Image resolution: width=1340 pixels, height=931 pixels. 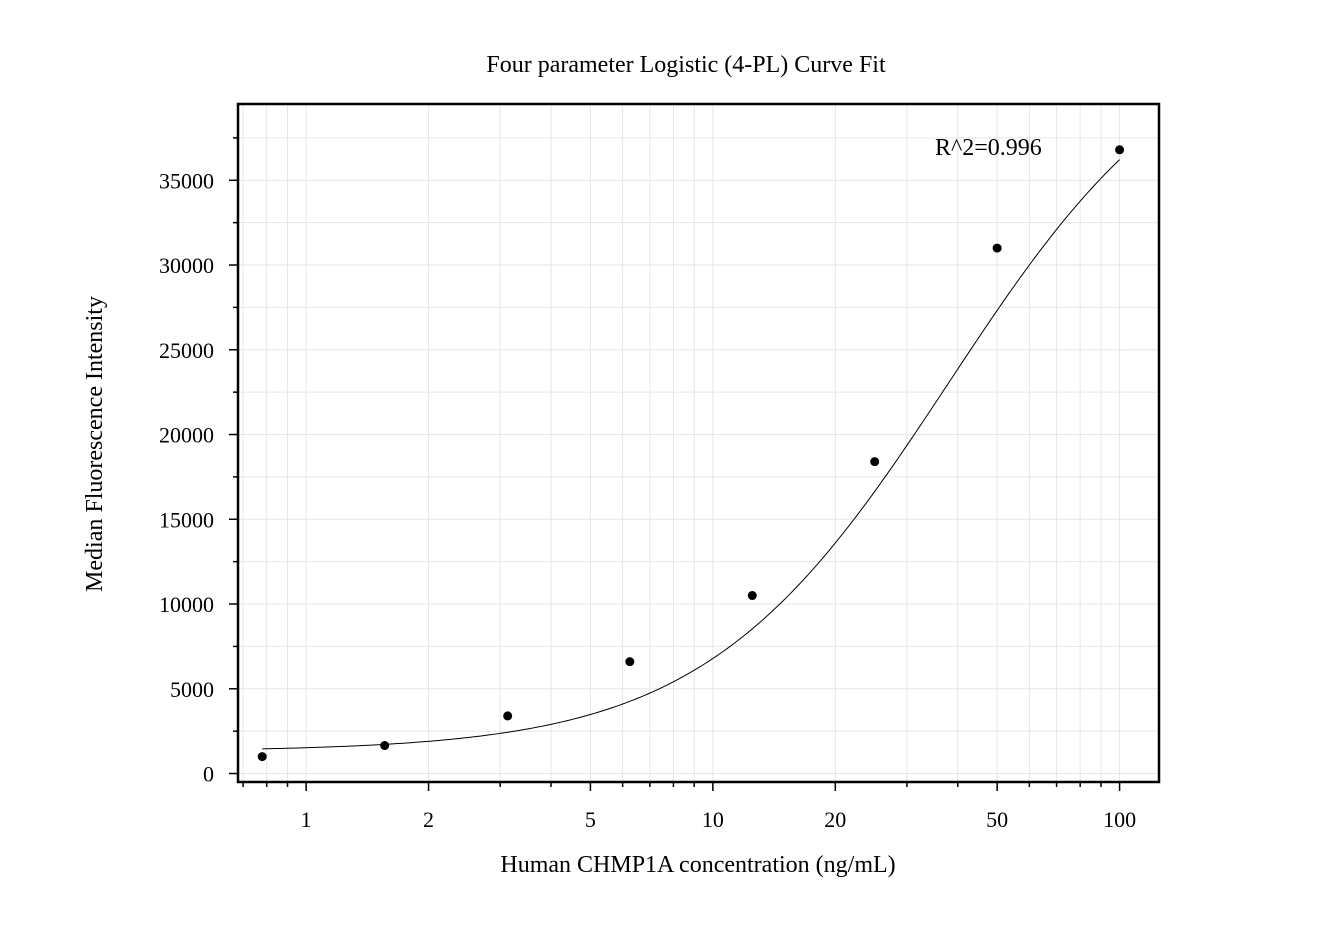 I want to click on y-tick-label: 15000, so click(x=186, y=519).